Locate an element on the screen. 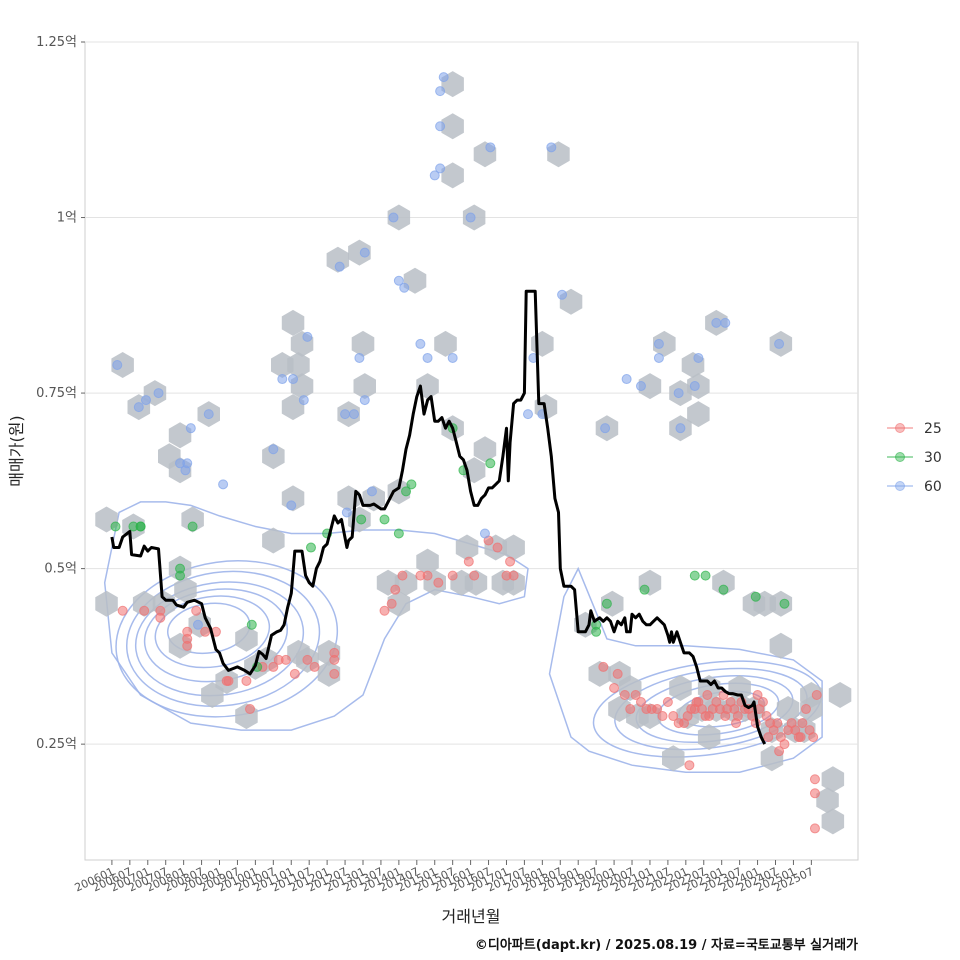 The height and width of the screenshot is (960, 960). density-contour is located at coordinates (212, 632).